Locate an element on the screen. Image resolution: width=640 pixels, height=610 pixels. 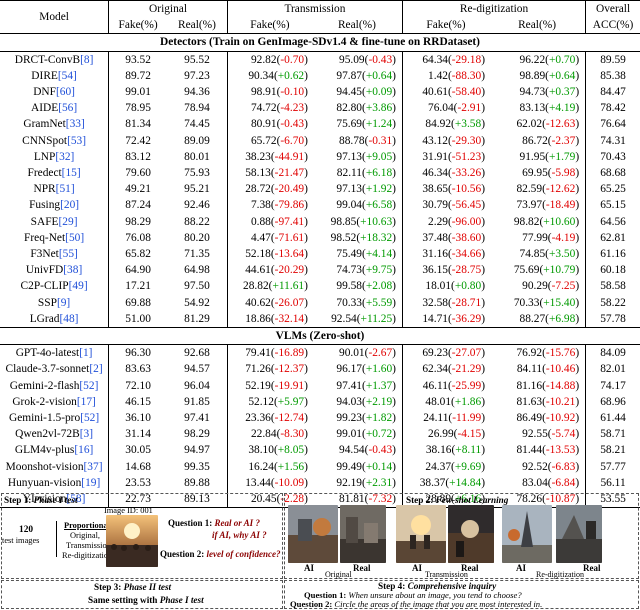
delta: -5.74 is located at coordinates (563, 434).